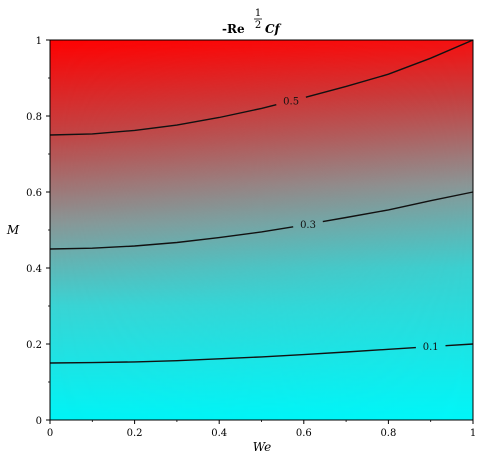 This screenshot has height=465, width=495. I want to click on x-axis-ticks: 0 0.2 0.4 0.6 0.8 1, so click(261, 429).